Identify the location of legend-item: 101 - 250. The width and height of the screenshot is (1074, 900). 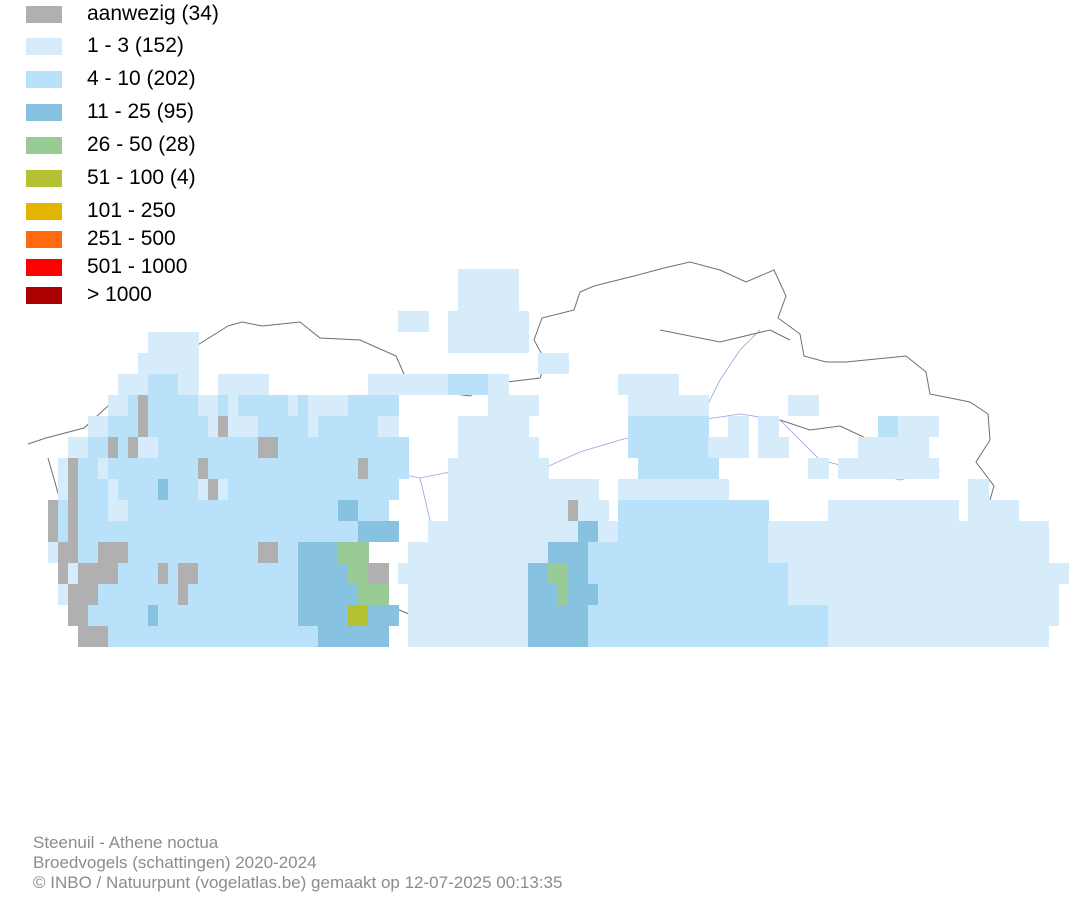
(156, 211).